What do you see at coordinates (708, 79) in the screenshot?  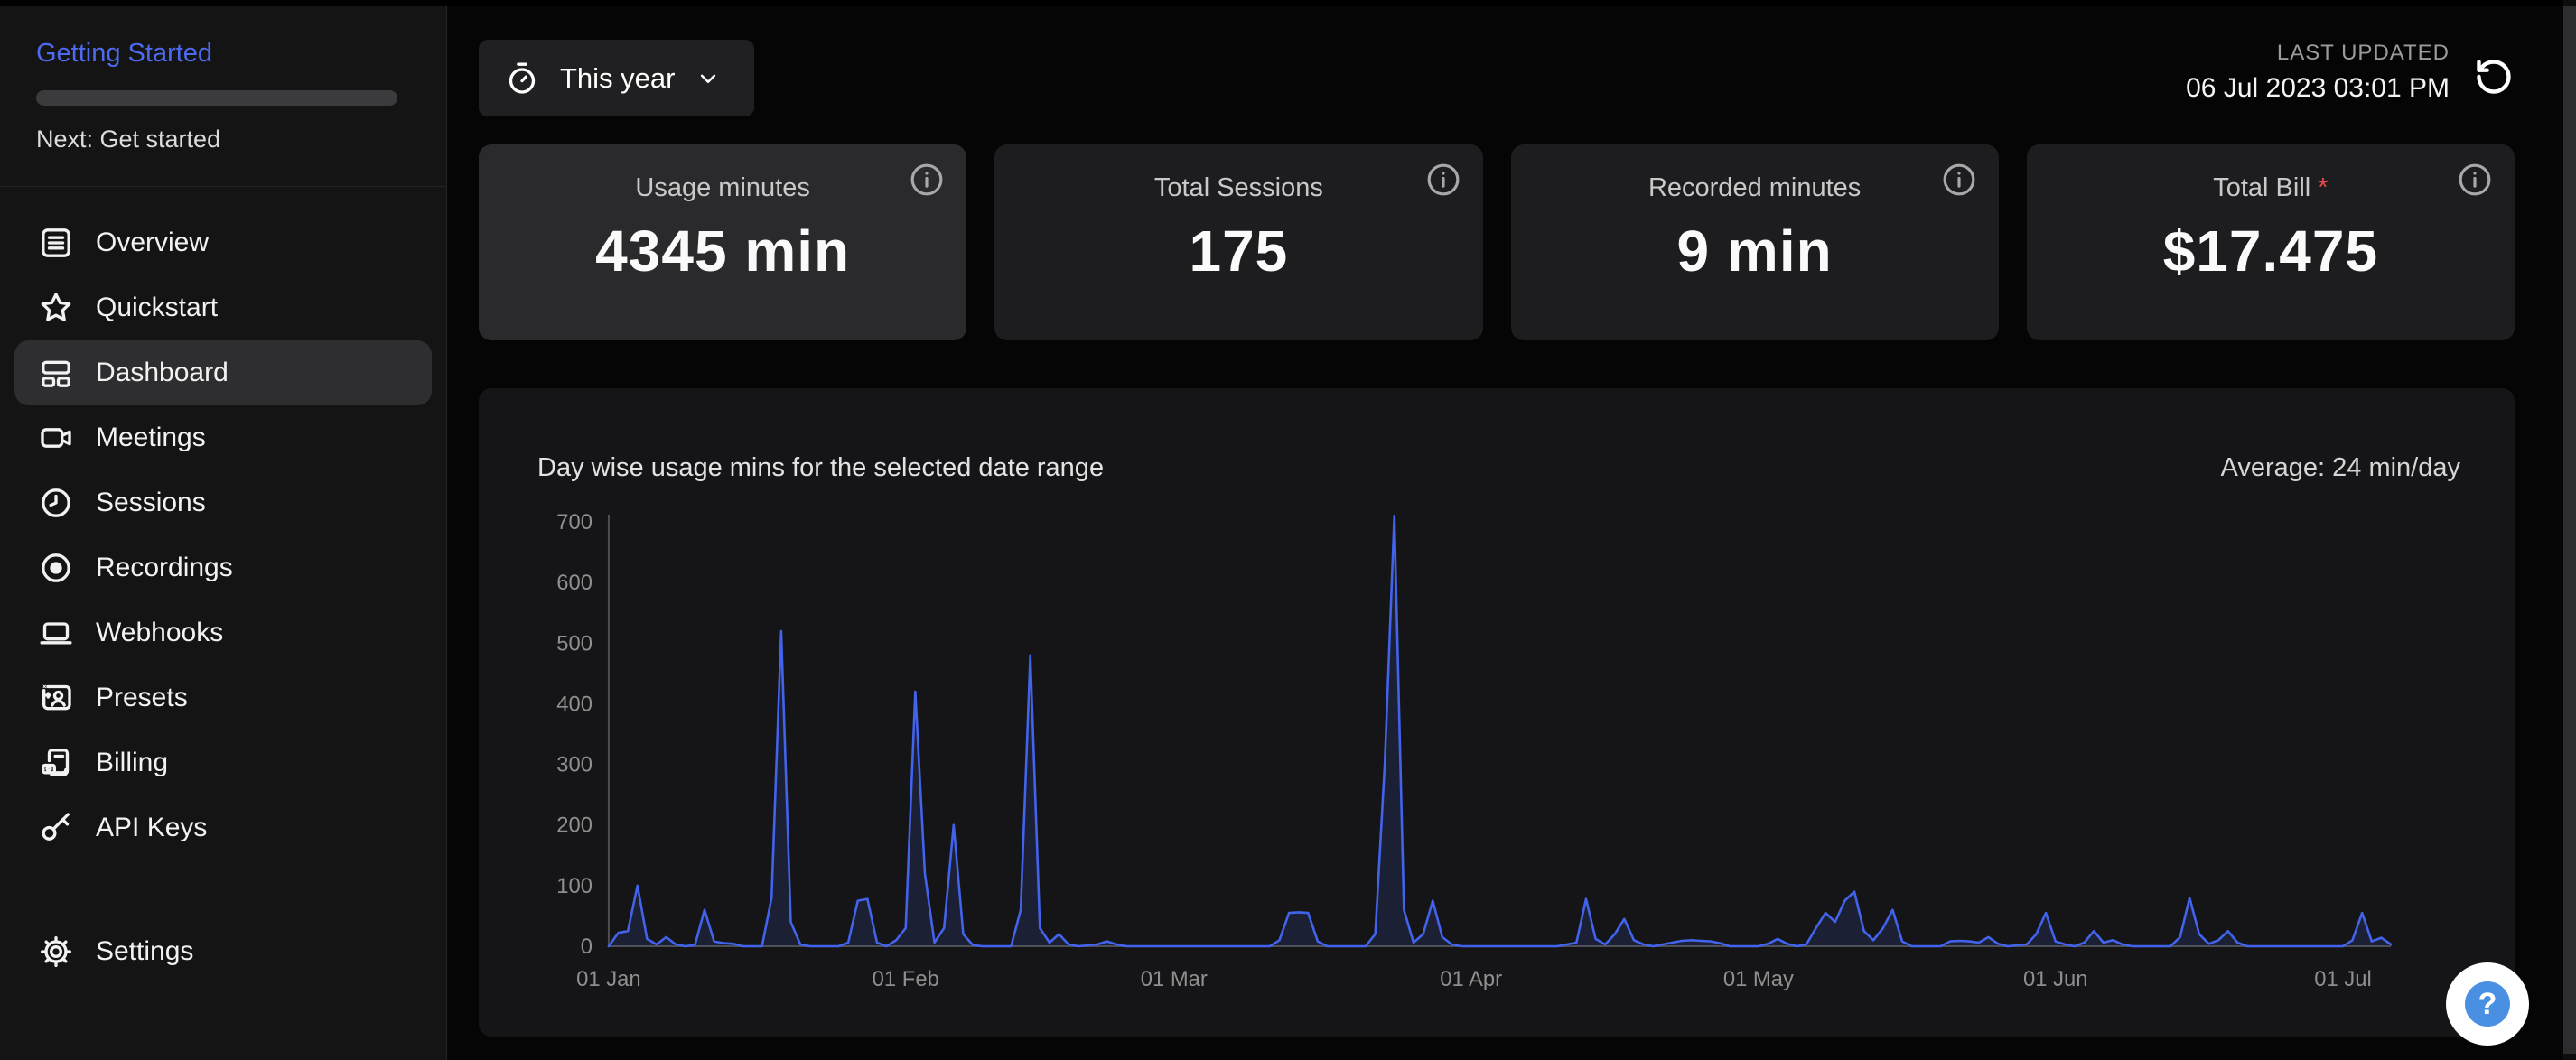 I see `chevron-down-icon` at bounding box center [708, 79].